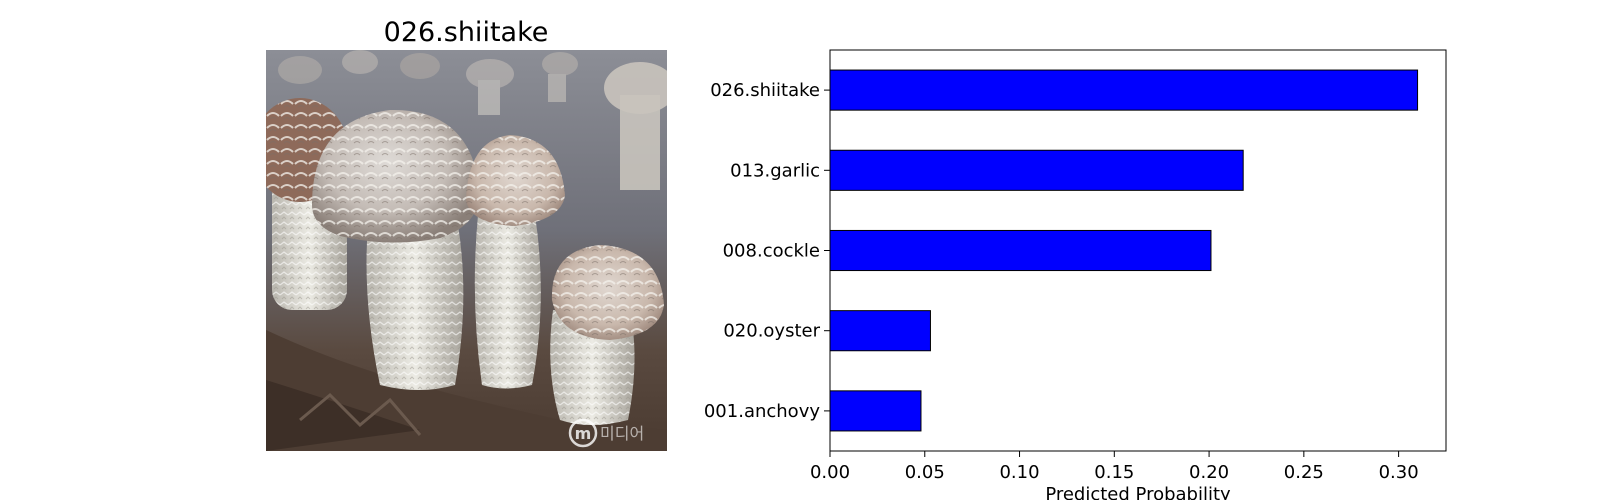 This screenshot has width=1600, height=500. What do you see at coordinates (1036, 170) in the screenshot?
I see `bar-013.garlic` at bounding box center [1036, 170].